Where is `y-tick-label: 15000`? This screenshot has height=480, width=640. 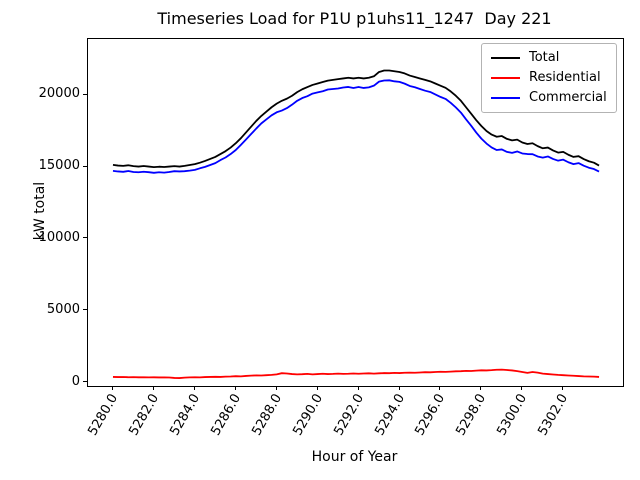 y-tick-label: 15000 is located at coordinates (59, 165).